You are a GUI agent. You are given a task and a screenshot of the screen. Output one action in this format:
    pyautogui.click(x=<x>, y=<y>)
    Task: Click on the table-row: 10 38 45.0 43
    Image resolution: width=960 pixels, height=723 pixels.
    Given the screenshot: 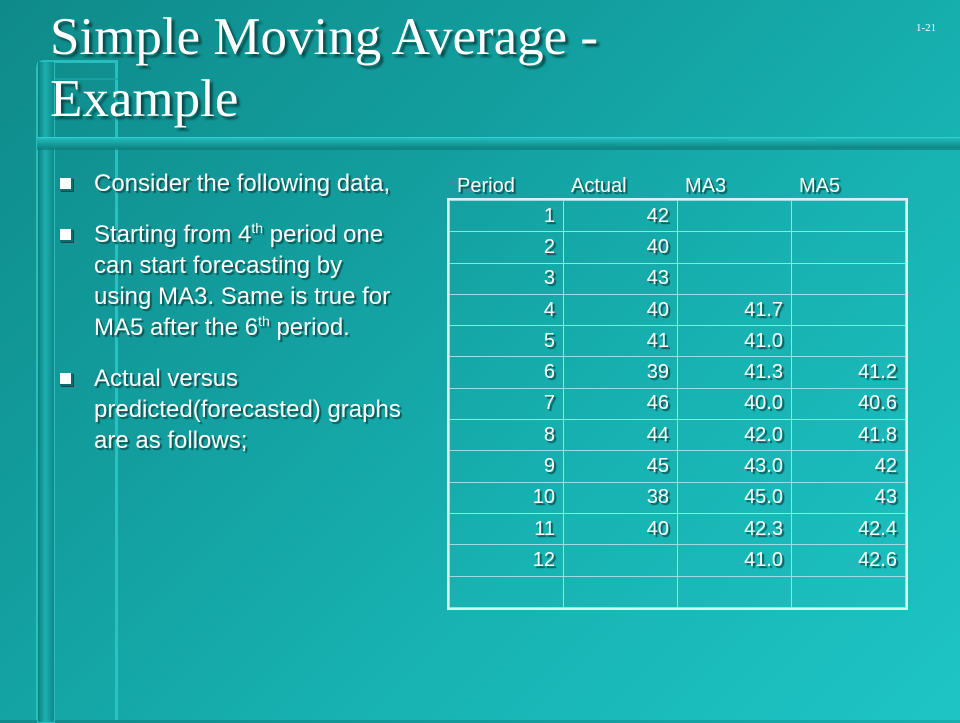 What is the action you would take?
    pyautogui.click(x=677, y=497)
    